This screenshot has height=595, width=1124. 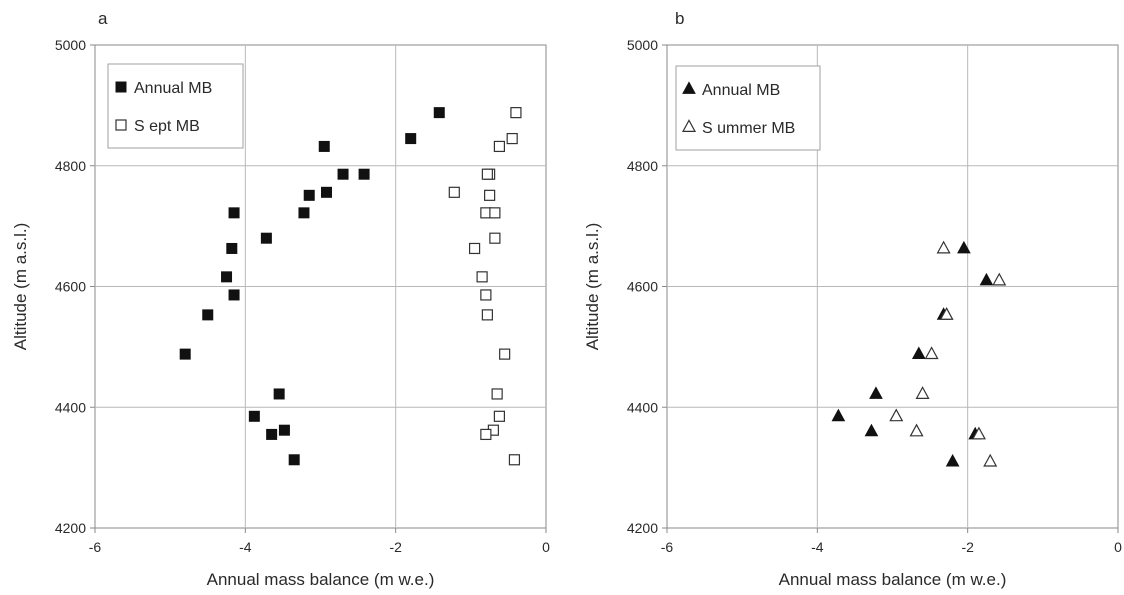 What do you see at coordinates (103, 18) in the screenshot?
I see `panel-letter: a` at bounding box center [103, 18].